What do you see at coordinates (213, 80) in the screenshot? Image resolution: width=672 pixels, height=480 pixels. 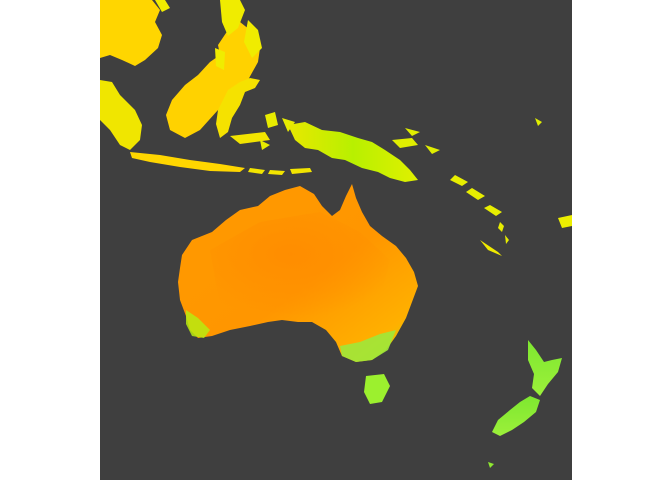 I see `region-borneo` at bounding box center [213, 80].